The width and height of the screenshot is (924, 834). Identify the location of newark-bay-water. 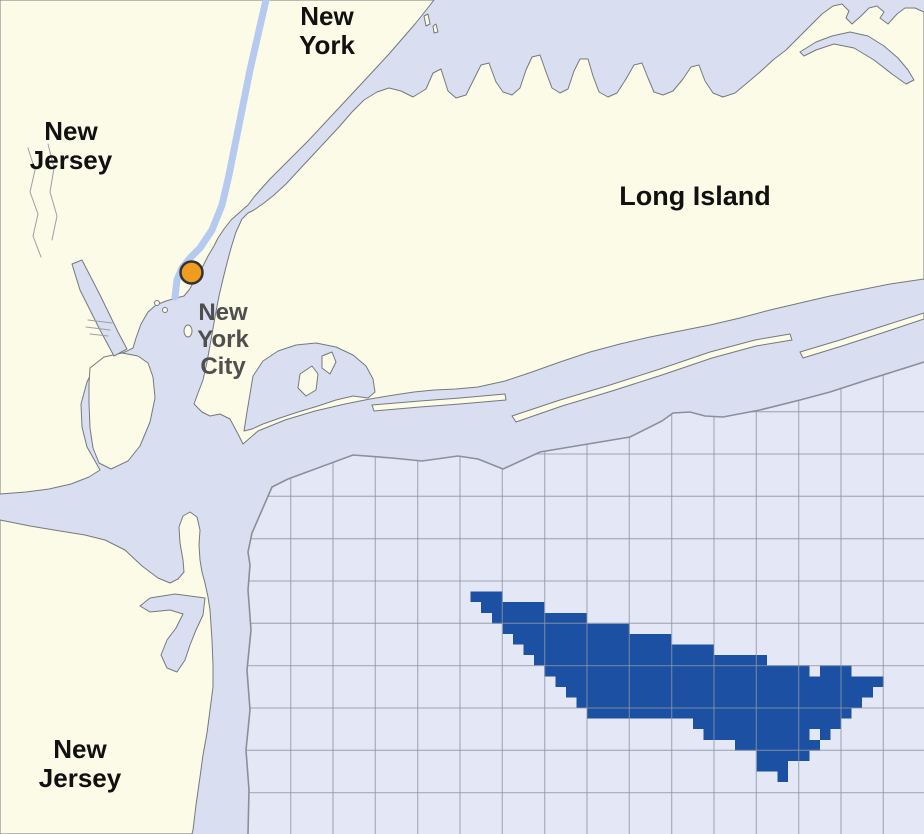
(99, 308).